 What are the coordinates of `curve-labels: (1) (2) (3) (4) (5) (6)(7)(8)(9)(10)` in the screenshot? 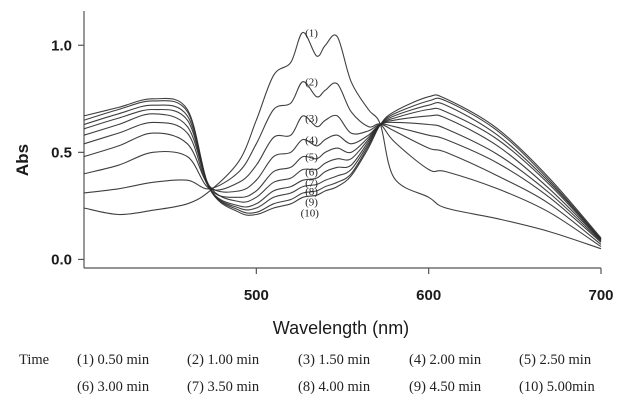 It's located at (310, 123).